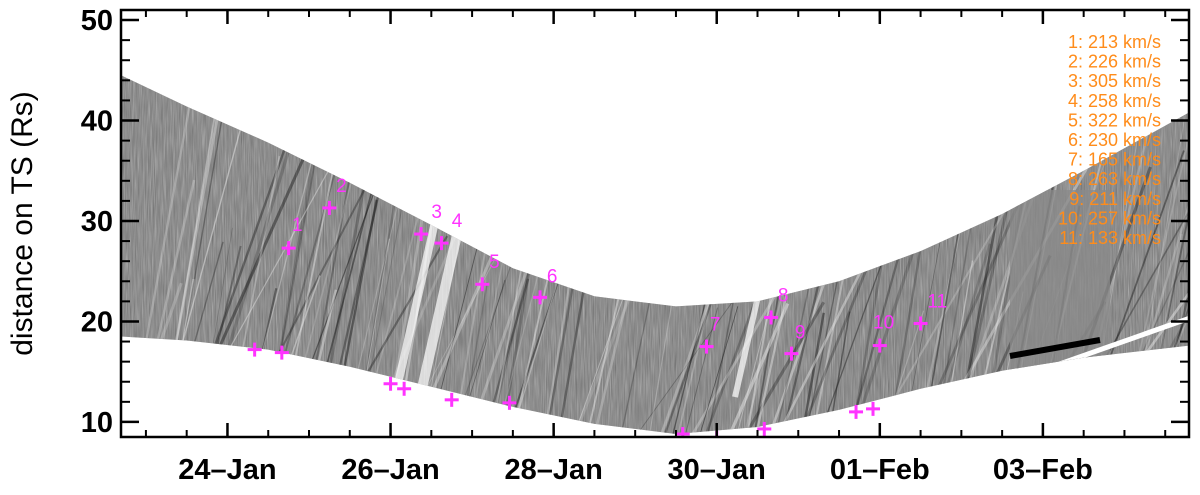 The width and height of the screenshot is (1200, 495). What do you see at coordinates (883, 322) in the screenshot?
I see `point-annotation: 10` at bounding box center [883, 322].